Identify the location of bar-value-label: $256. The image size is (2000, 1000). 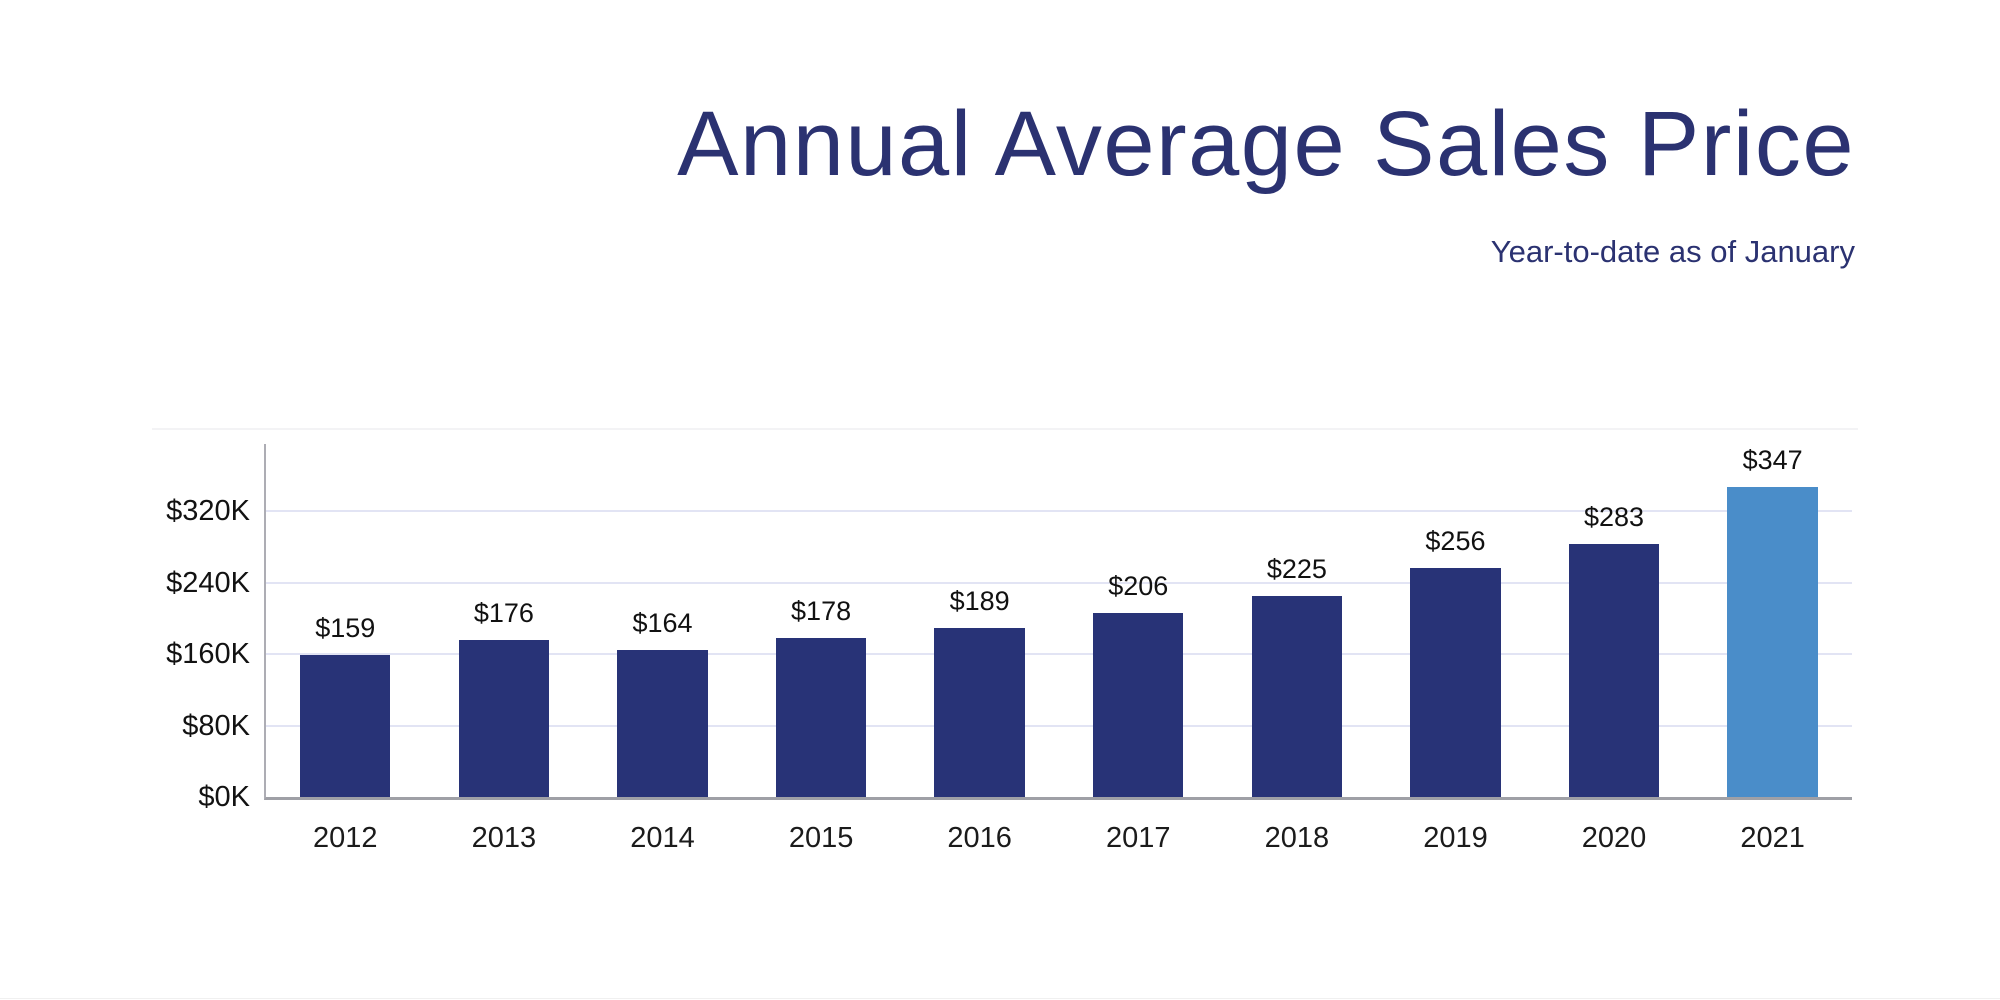
(1455, 541).